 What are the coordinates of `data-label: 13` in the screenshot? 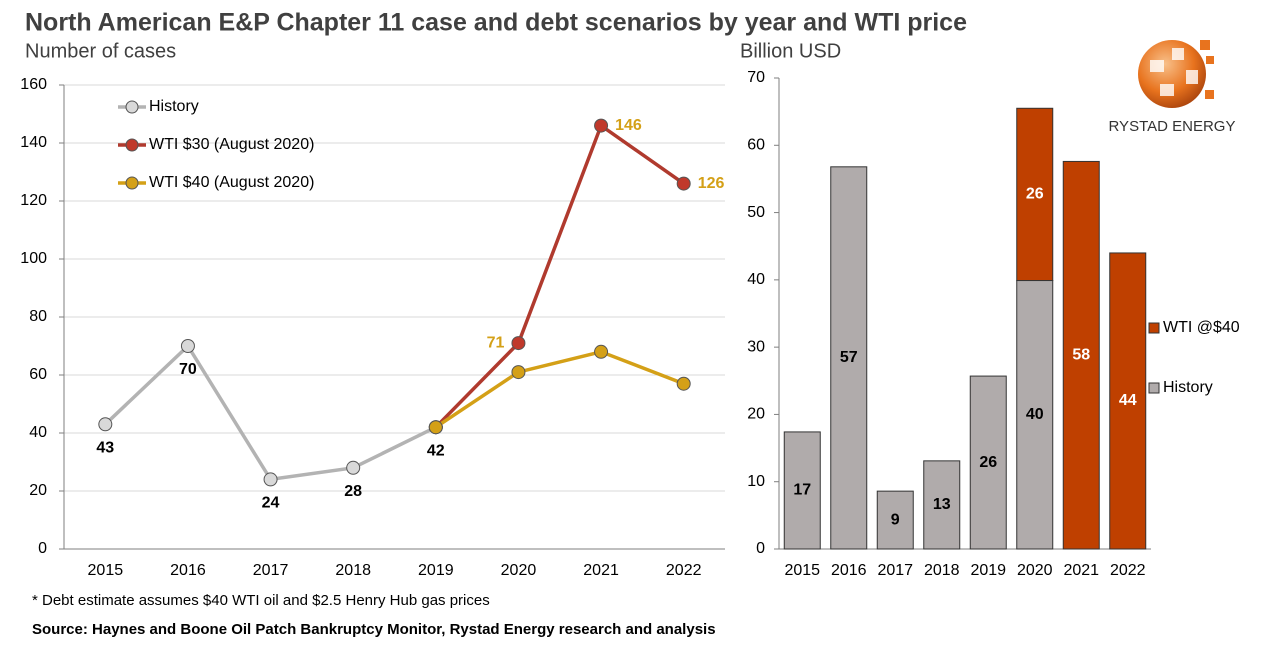 It's located at (942, 504).